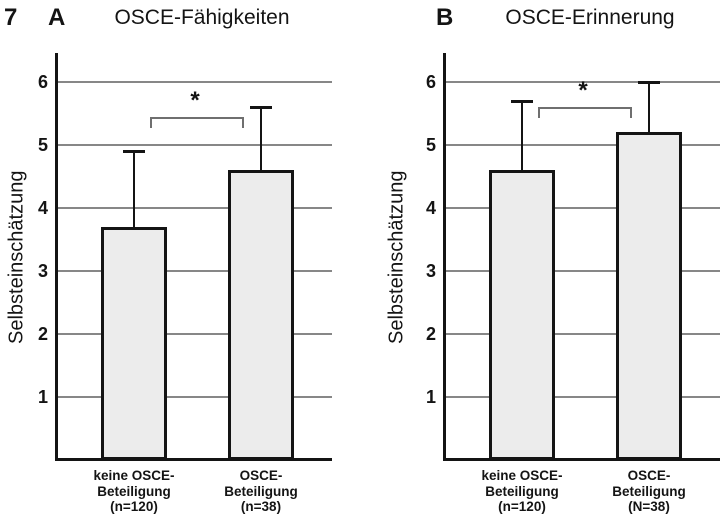 The height and width of the screenshot is (519, 720). I want to click on chart-title-a: OSCE-Fähigkeiten, so click(202, 17).